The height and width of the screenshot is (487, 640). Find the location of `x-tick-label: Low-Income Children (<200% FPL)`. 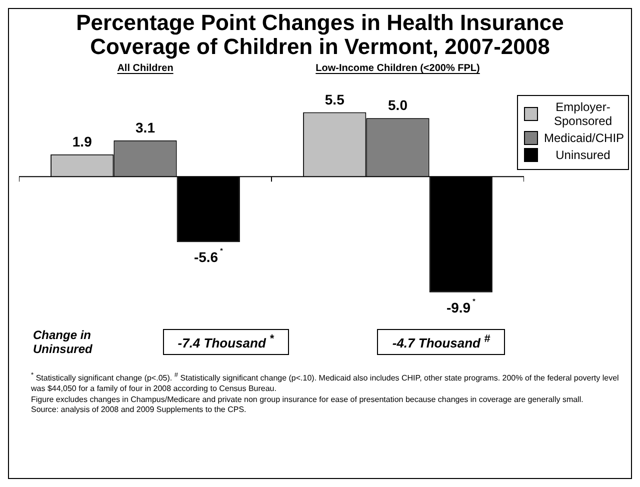

x-tick-label: Low-Income Children (<200% FPL) is located at coordinates (398, 68).